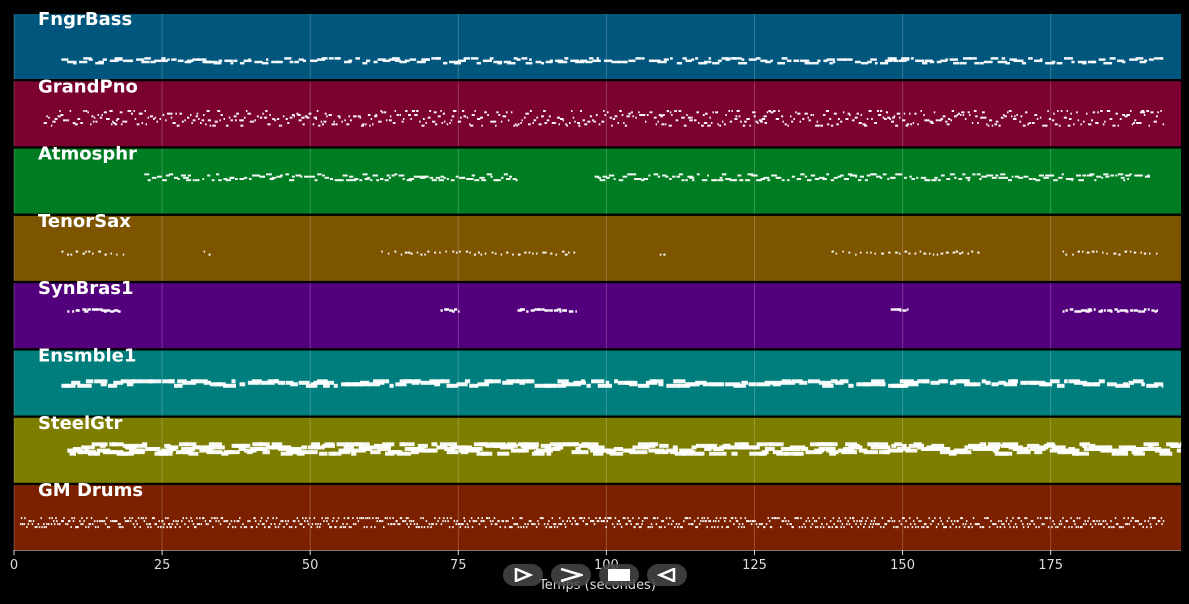 The image size is (1189, 604). What do you see at coordinates (667, 575) in the screenshot?
I see `rewind-button` at bounding box center [667, 575].